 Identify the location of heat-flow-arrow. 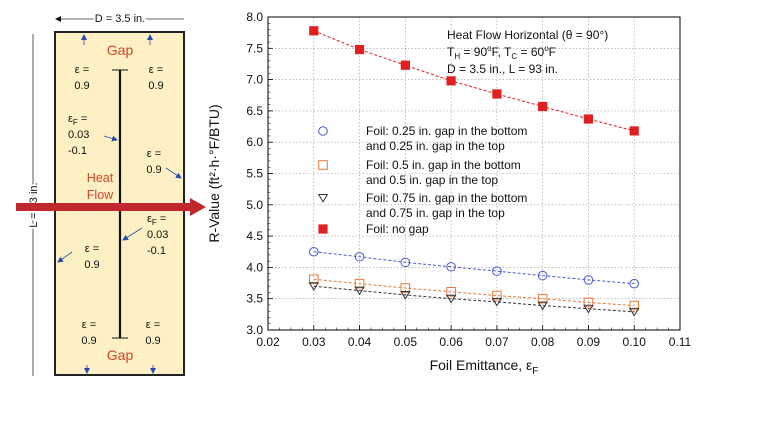
(111, 207).